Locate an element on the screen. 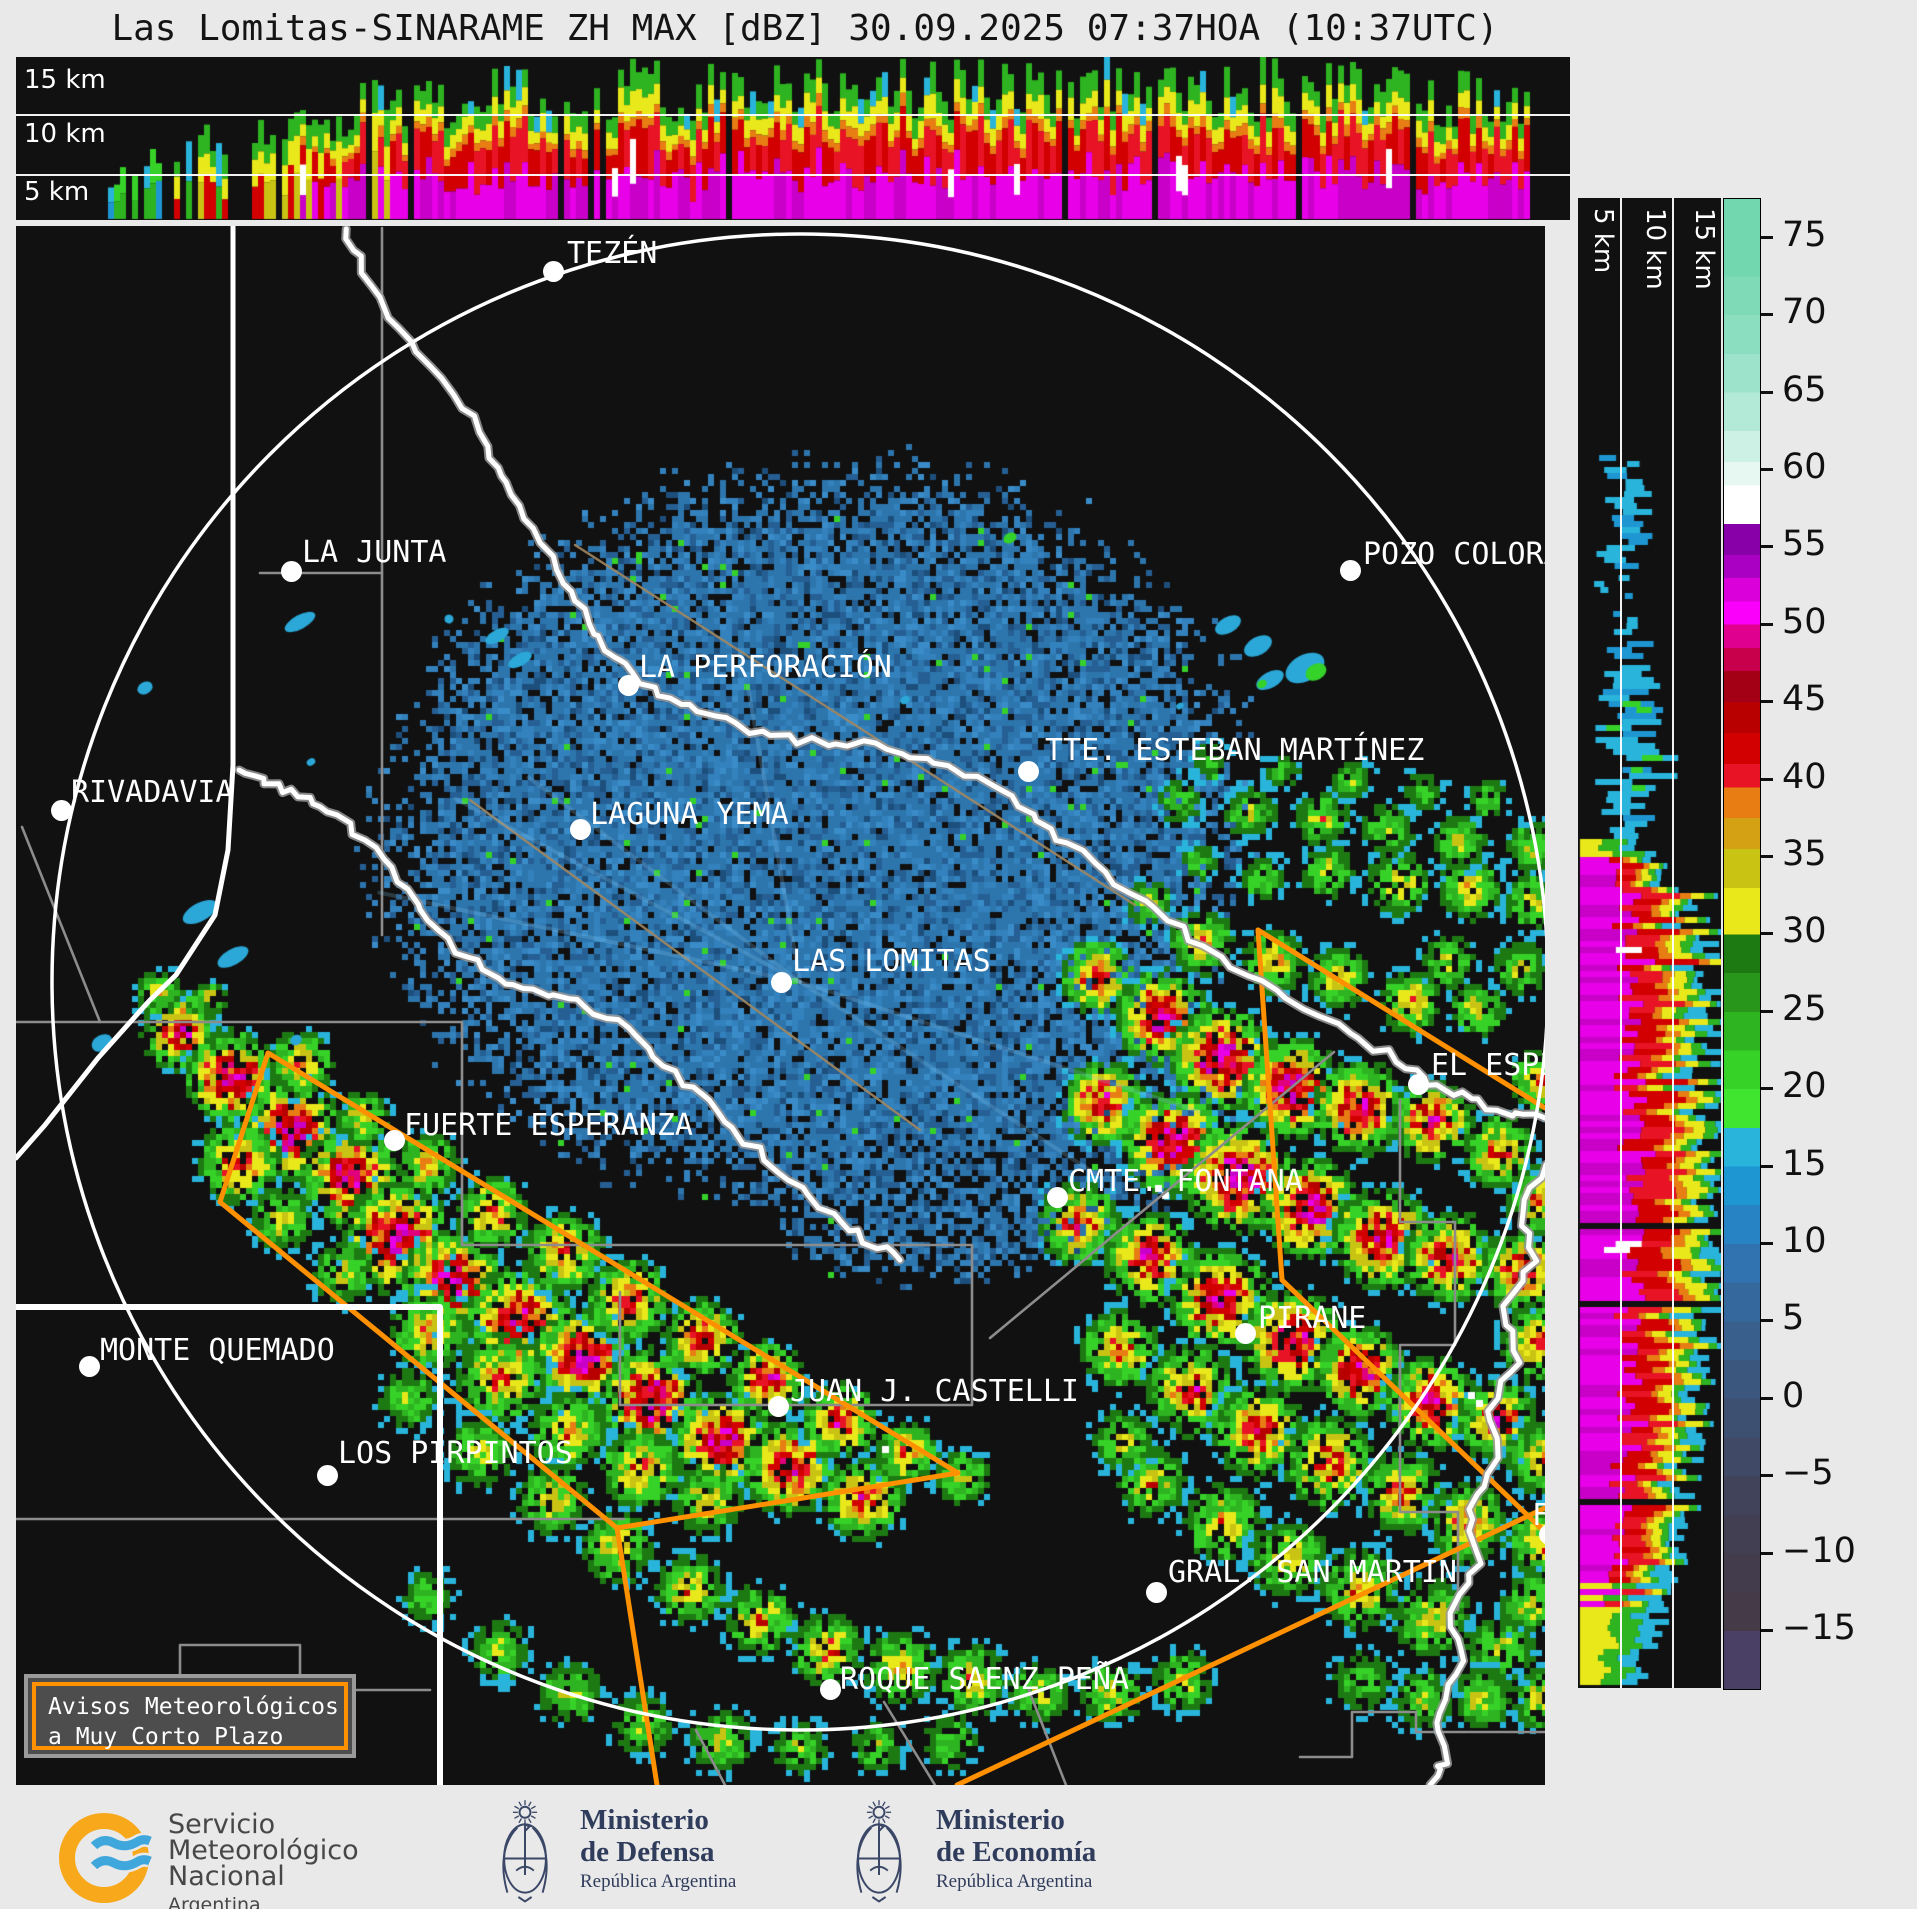 The height and width of the screenshot is (1909, 1917). colorbar-tick-label: 30 is located at coordinates (1804, 931).